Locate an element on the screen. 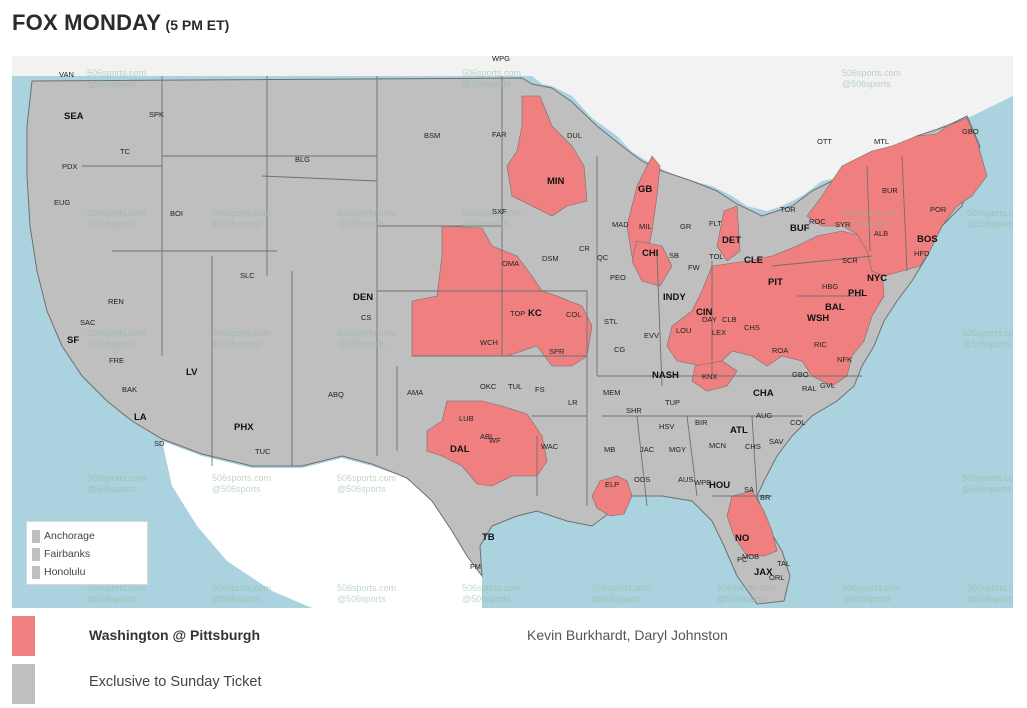  inset-item-fairbanks: Fairbanks is located at coordinates (89, 554).